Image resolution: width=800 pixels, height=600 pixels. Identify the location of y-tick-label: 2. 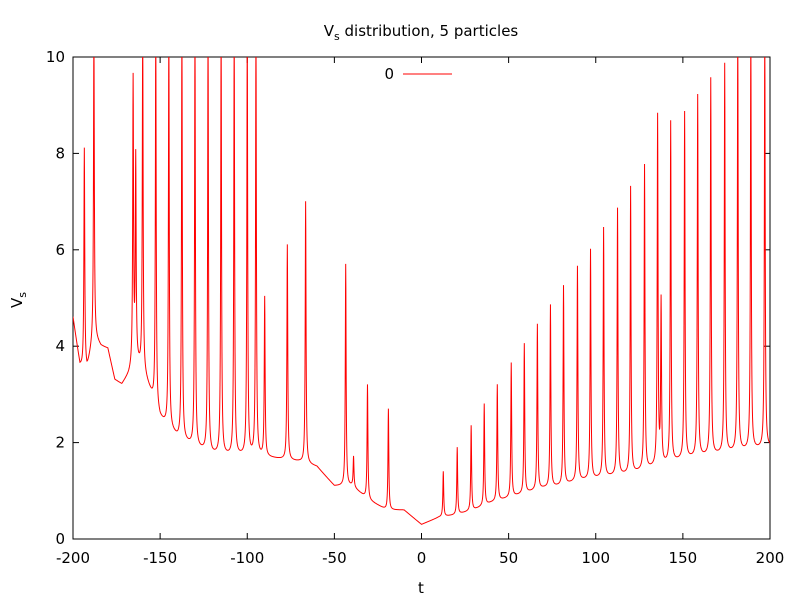
(60, 443).